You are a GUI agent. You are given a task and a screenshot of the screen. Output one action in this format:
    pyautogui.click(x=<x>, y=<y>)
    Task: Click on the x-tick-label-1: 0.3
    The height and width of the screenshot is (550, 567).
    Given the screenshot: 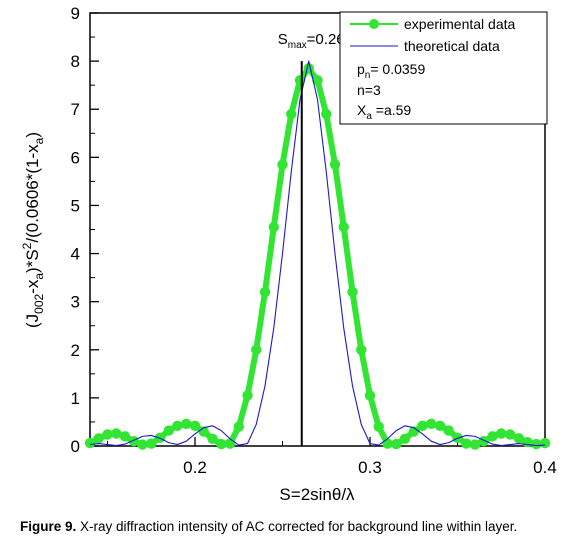 What is the action you would take?
    pyautogui.click(x=370, y=467)
    